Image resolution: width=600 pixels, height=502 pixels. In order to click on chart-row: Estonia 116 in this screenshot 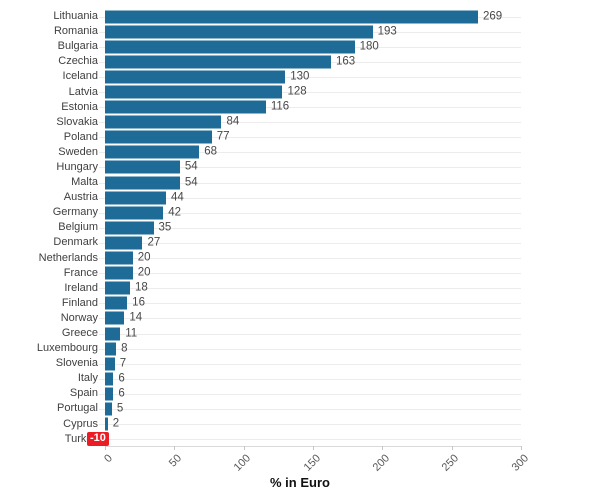, I will do `click(300, 107)`.